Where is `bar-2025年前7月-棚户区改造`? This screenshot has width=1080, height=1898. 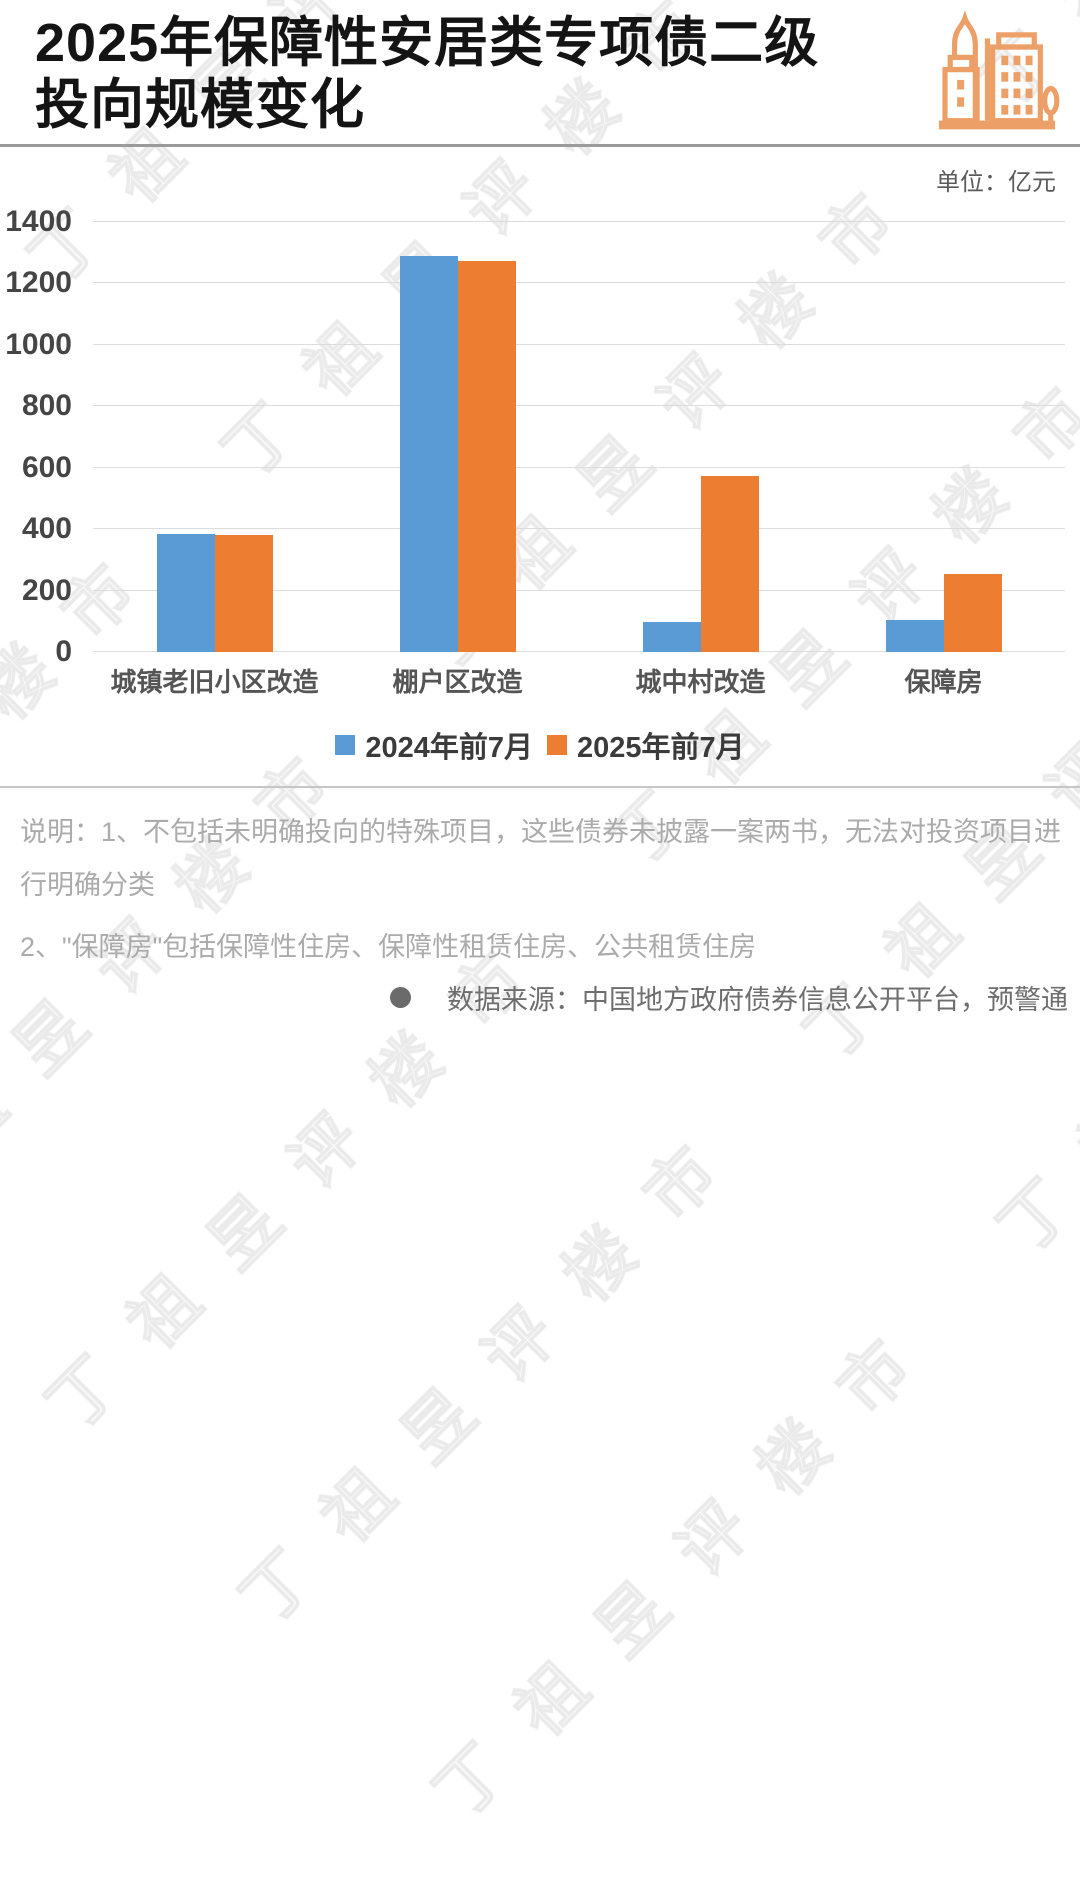 bar-2025年前7月-棚户区改造 is located at coordinates (486, 456).